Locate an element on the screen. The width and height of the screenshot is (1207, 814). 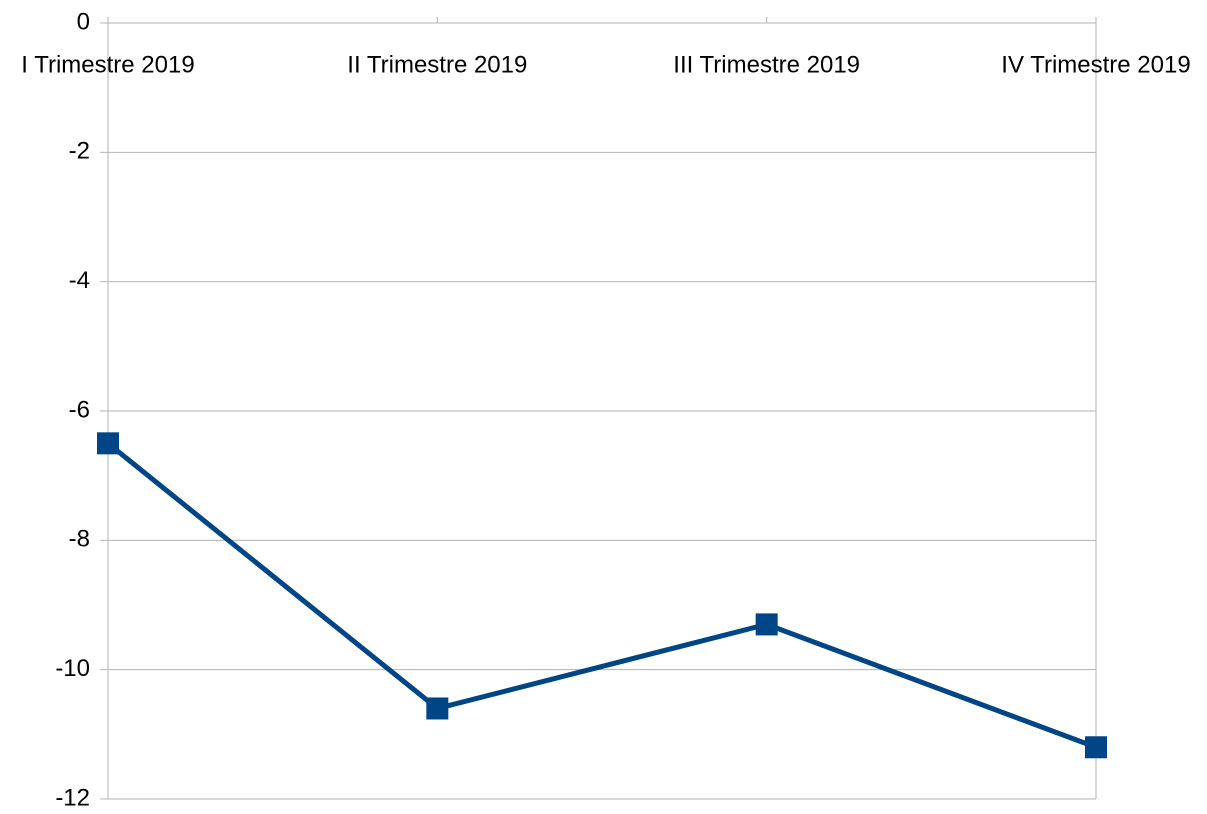
y-tick-label: -4 is located at coordinates (79, 280).